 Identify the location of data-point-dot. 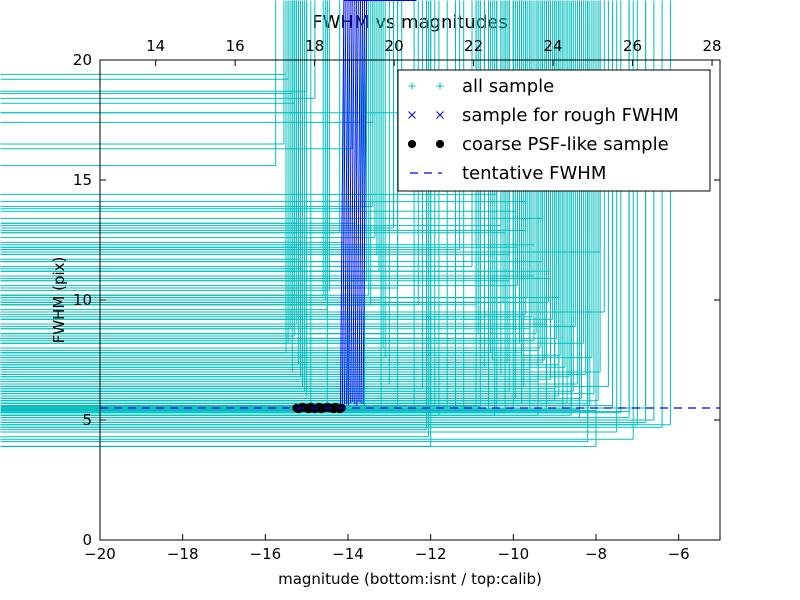
(339, 409).